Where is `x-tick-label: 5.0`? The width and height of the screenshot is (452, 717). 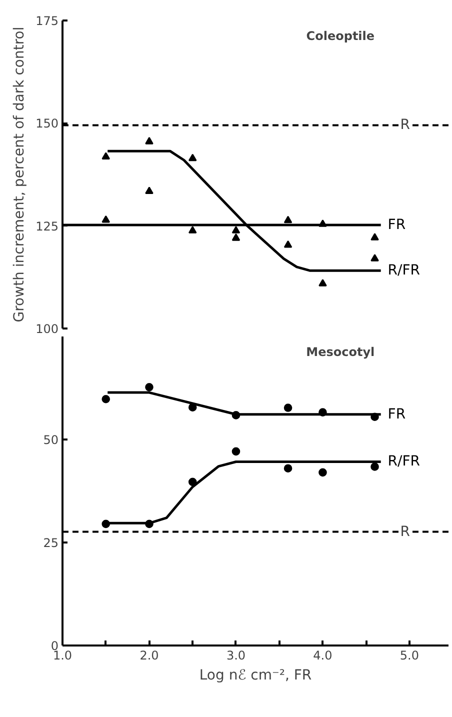 x-tick-label: 5.0 is located at coordinates (410, 655).